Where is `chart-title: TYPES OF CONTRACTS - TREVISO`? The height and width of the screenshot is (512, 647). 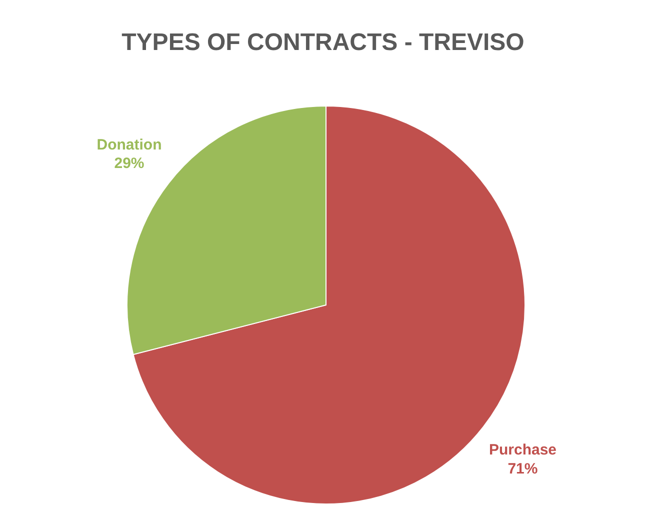 chart-title: TYPES OF CONTRACTS - TREVISO is located at coordinates (323, 42).